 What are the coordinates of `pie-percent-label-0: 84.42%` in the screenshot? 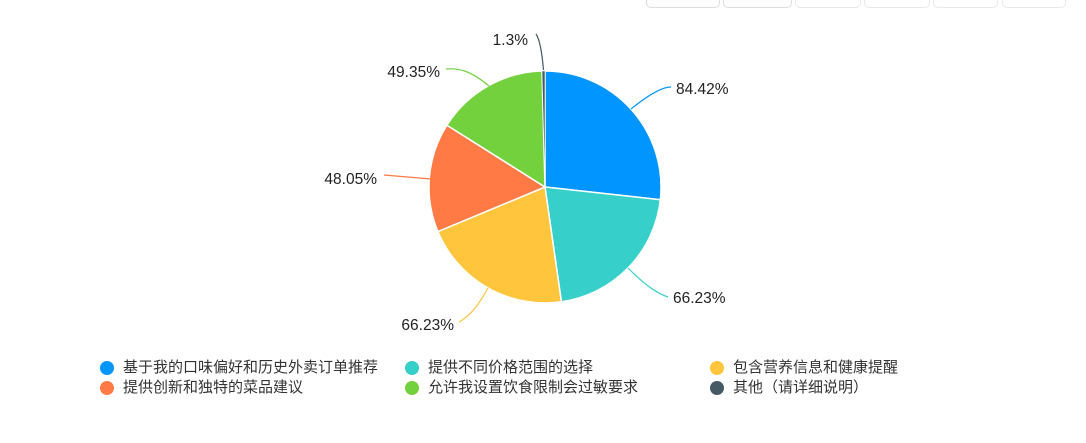 It's located at (702, 89).